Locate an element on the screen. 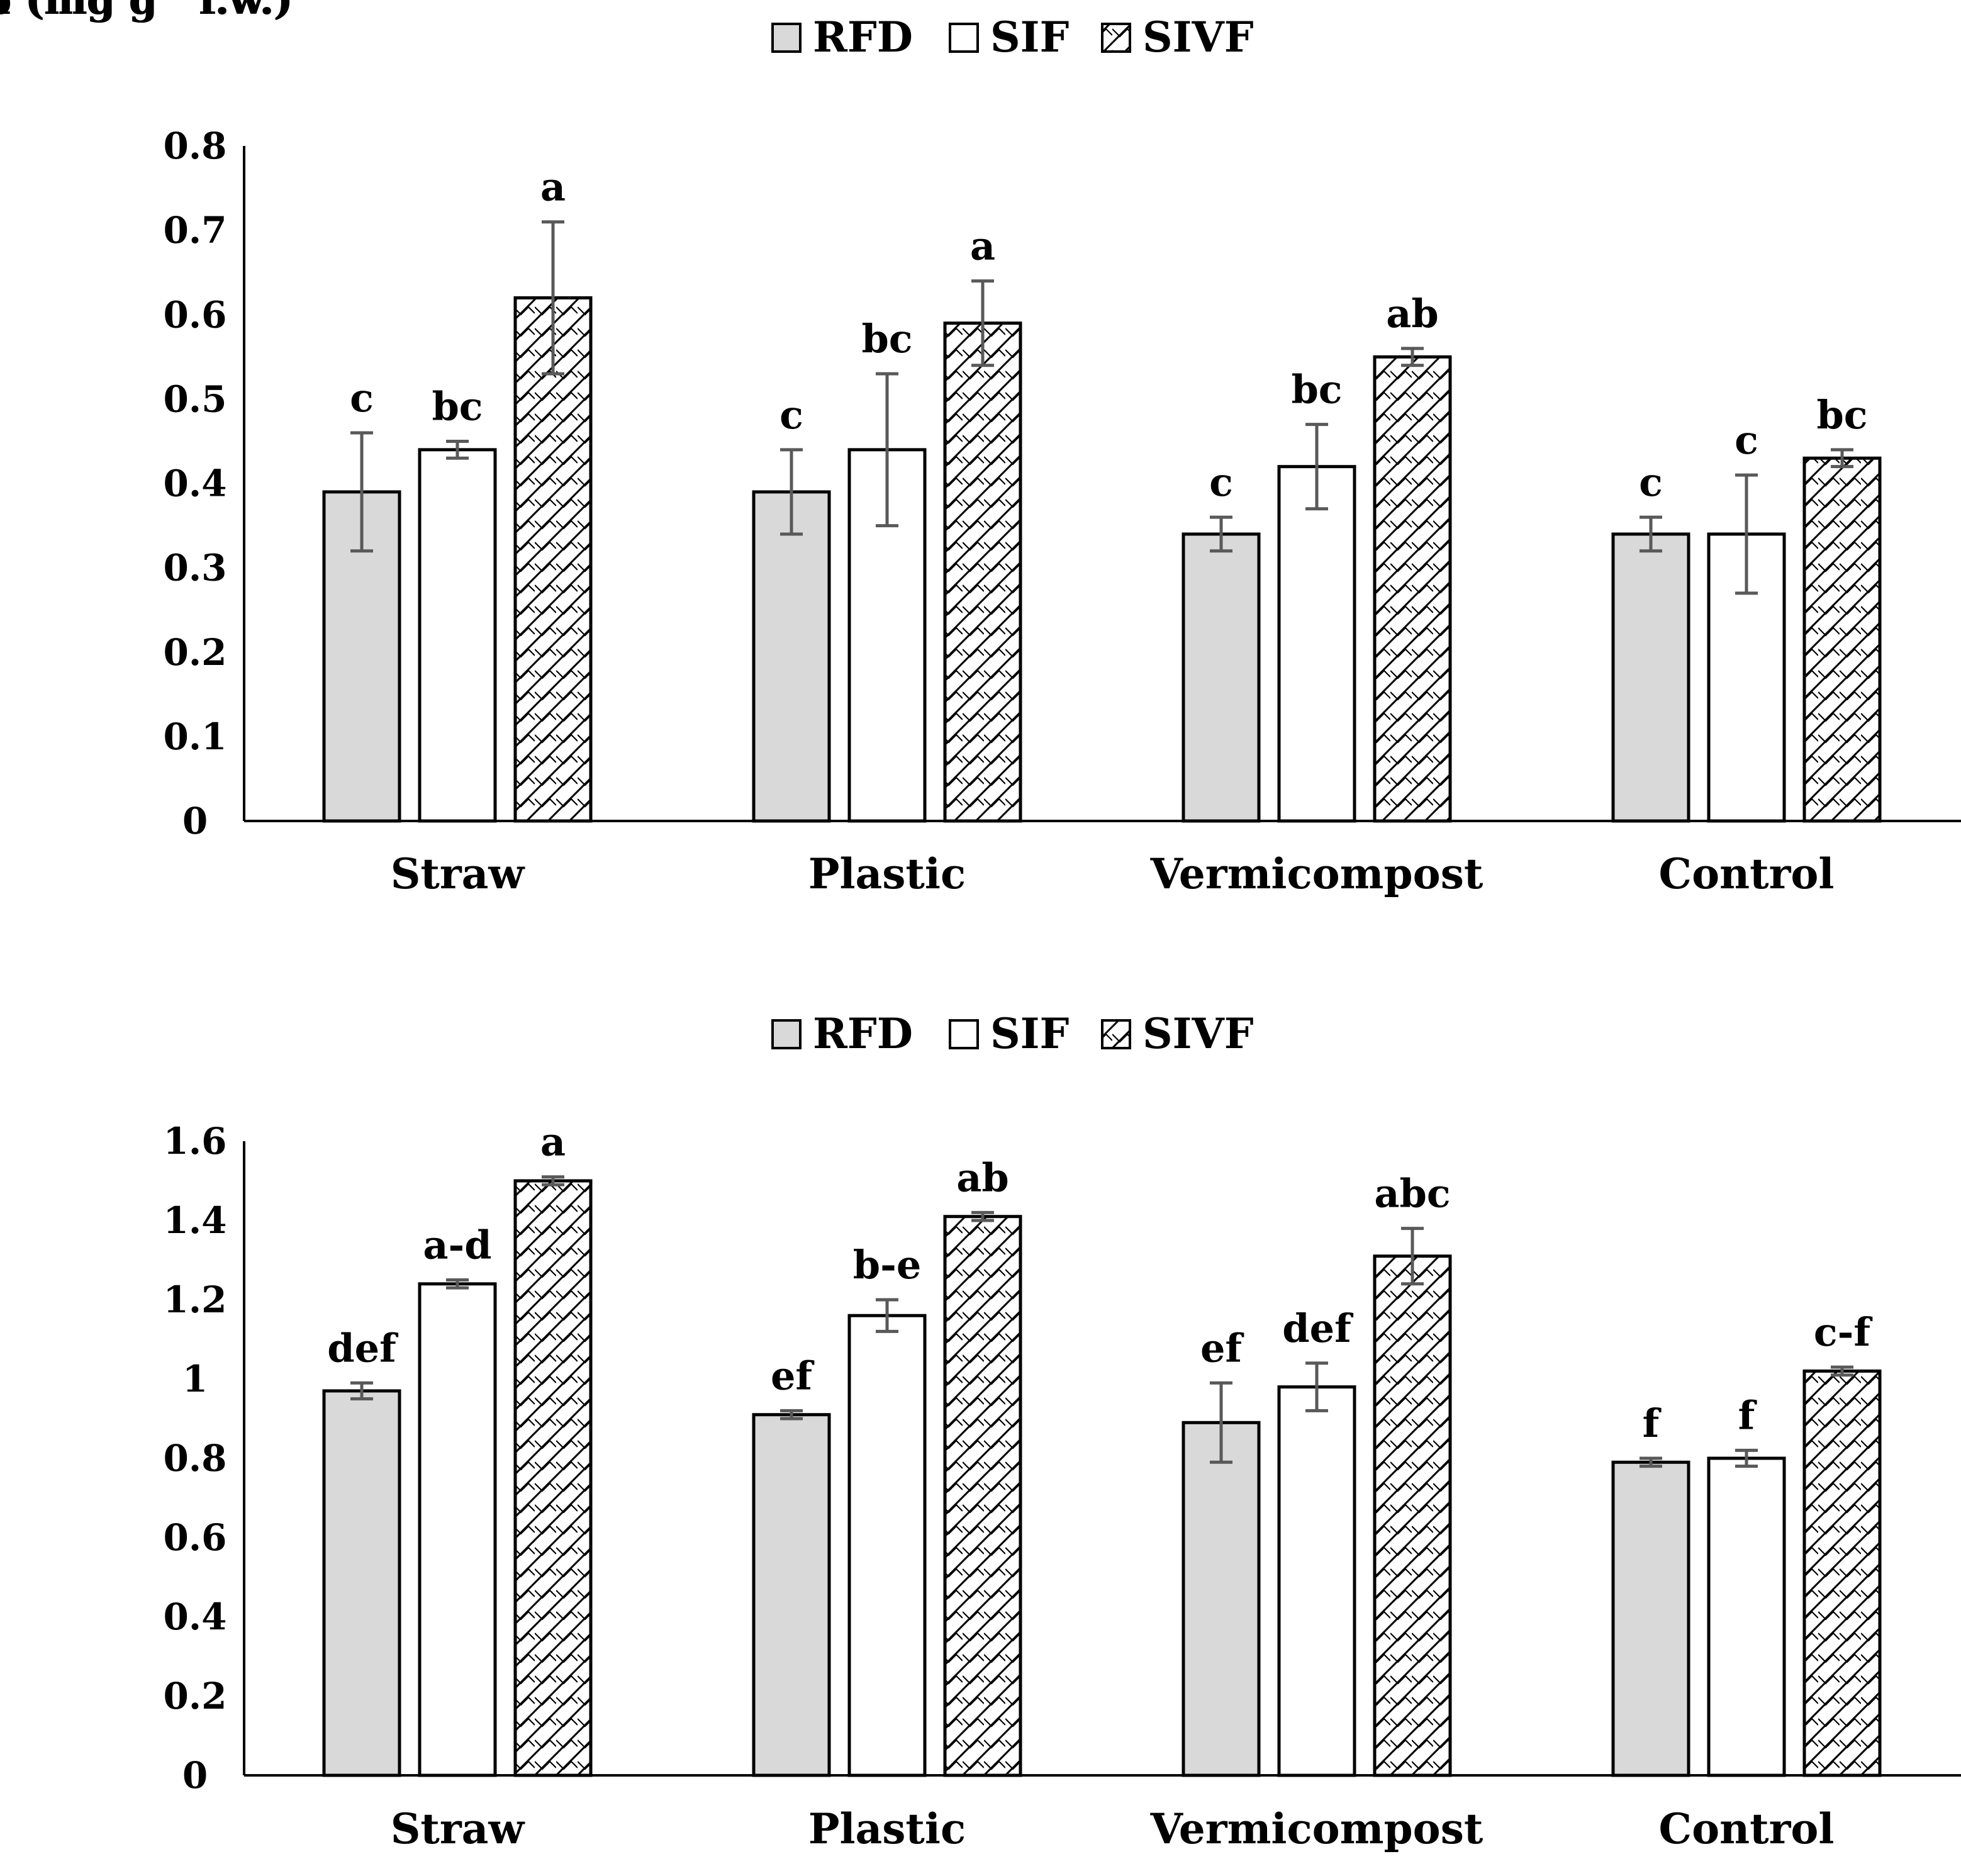 This screenshot has width=1961, height=1876. significance-label: a-d is located at coordinates (457, 1245).